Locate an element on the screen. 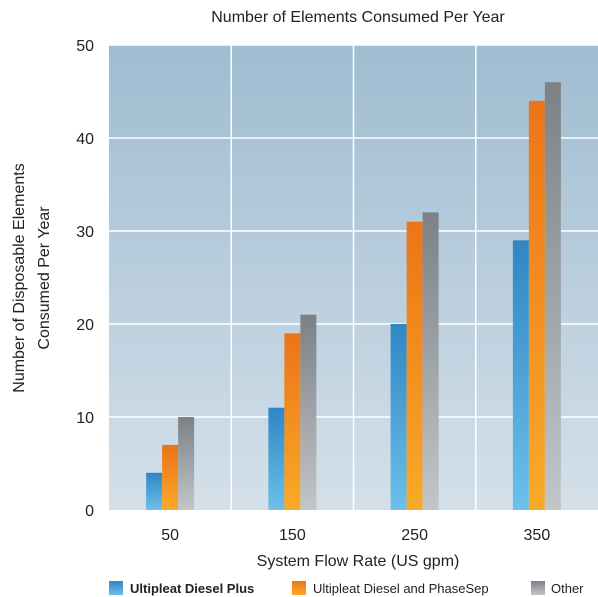 The width and height of the screenshot is (598, 597). y-axis-label-line-2: Consumed Per Year is located at coordinates (44, 278).